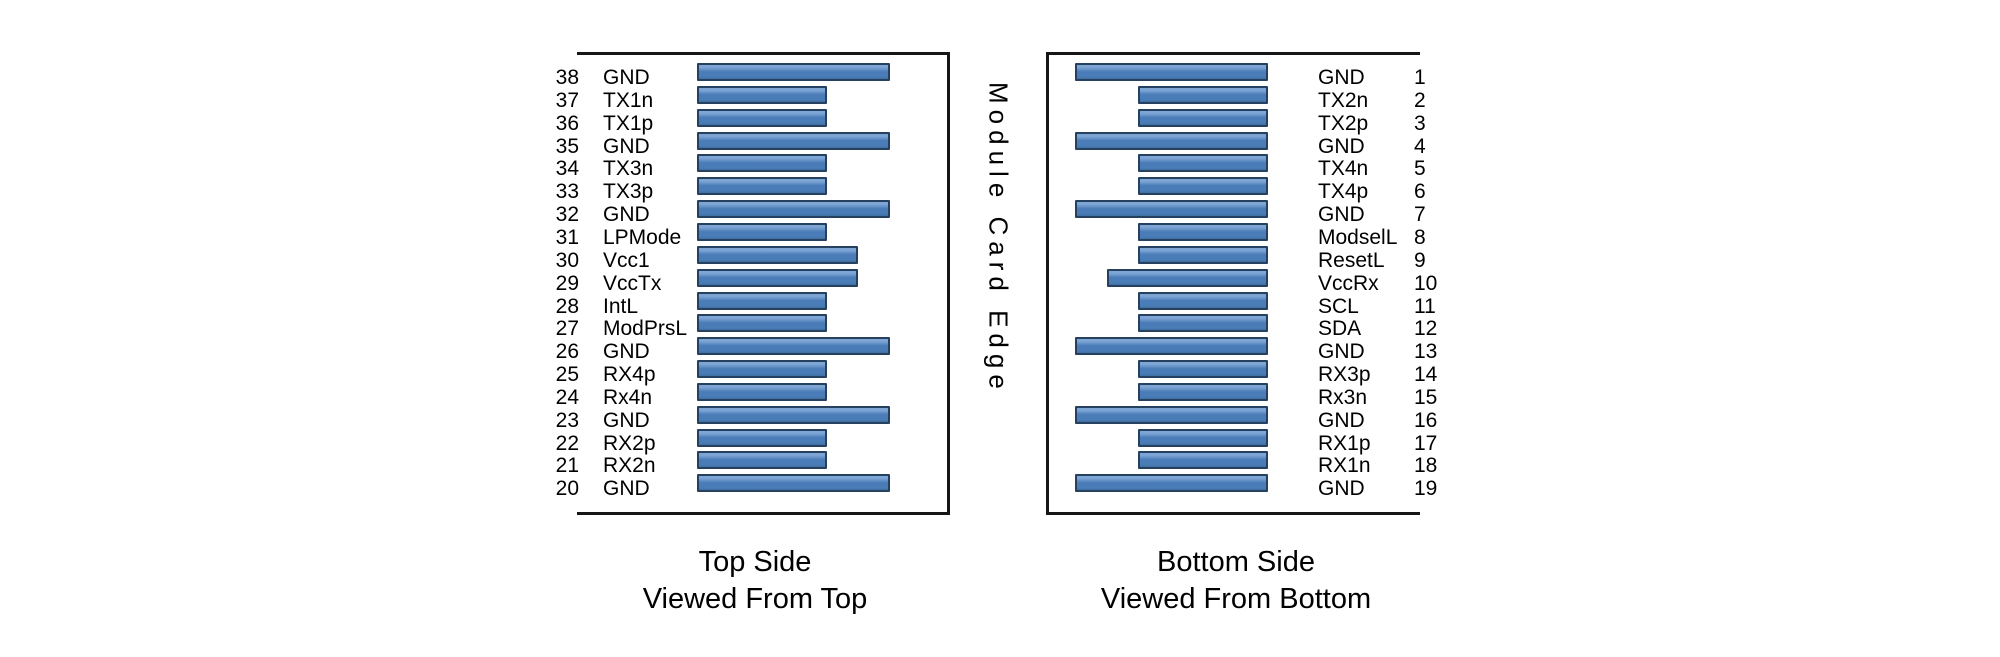 Image resolution: width=2000 pixels, height=657 pixels. I want to click on caption-line-2: Viewed From Bottom, so click(1236, 599).